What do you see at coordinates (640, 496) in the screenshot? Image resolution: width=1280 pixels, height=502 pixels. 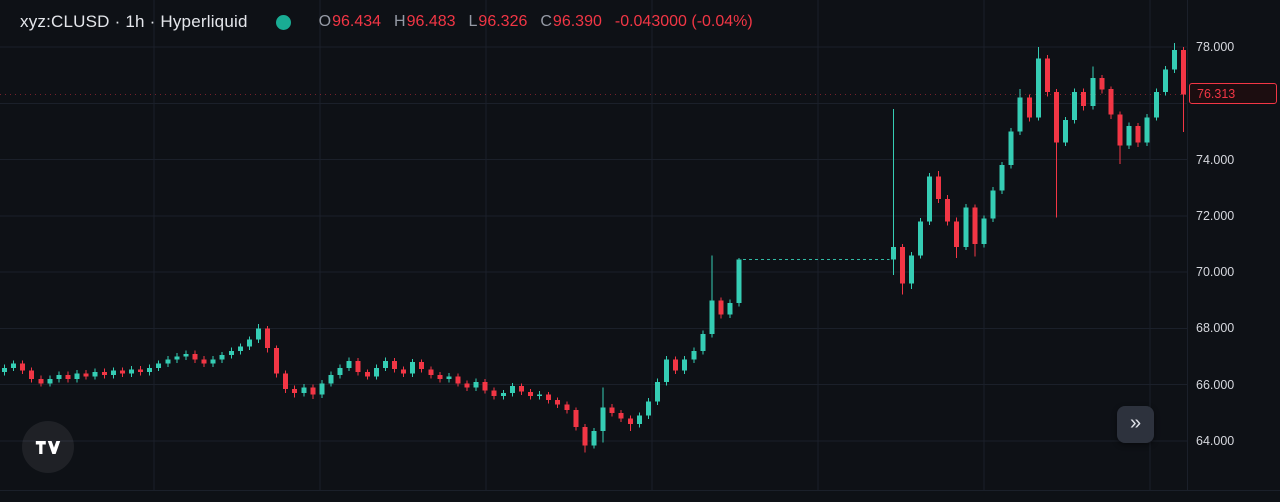 I see `time-axis` at bounding box center [640, 496].